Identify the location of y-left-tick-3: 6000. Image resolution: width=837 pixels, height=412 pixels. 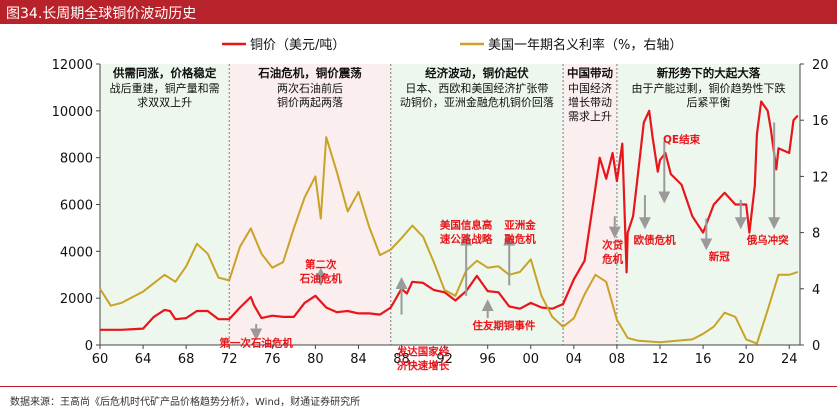
(76, 206).